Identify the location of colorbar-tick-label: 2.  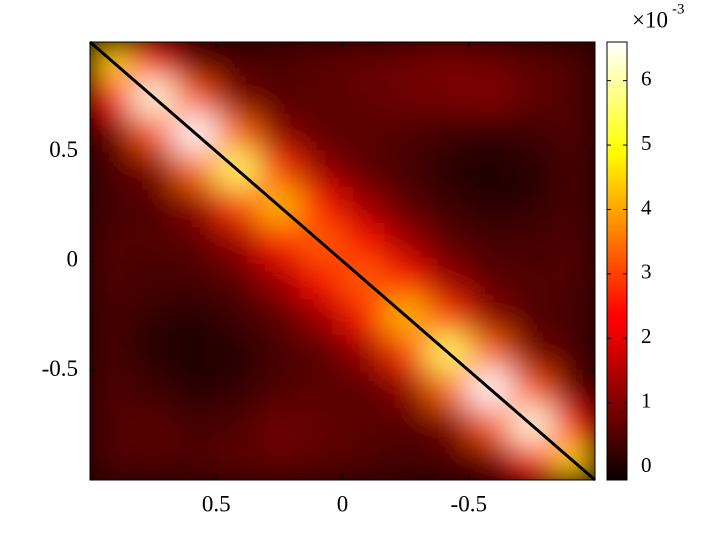
(646, 336).